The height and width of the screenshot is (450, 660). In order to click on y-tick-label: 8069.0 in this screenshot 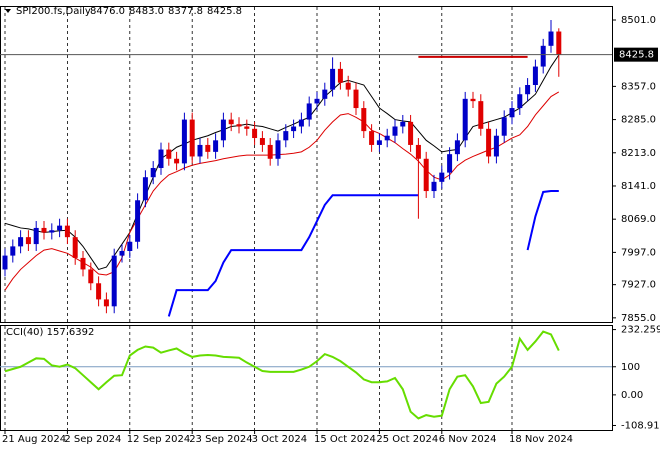, I will do `click(638, 219)`.